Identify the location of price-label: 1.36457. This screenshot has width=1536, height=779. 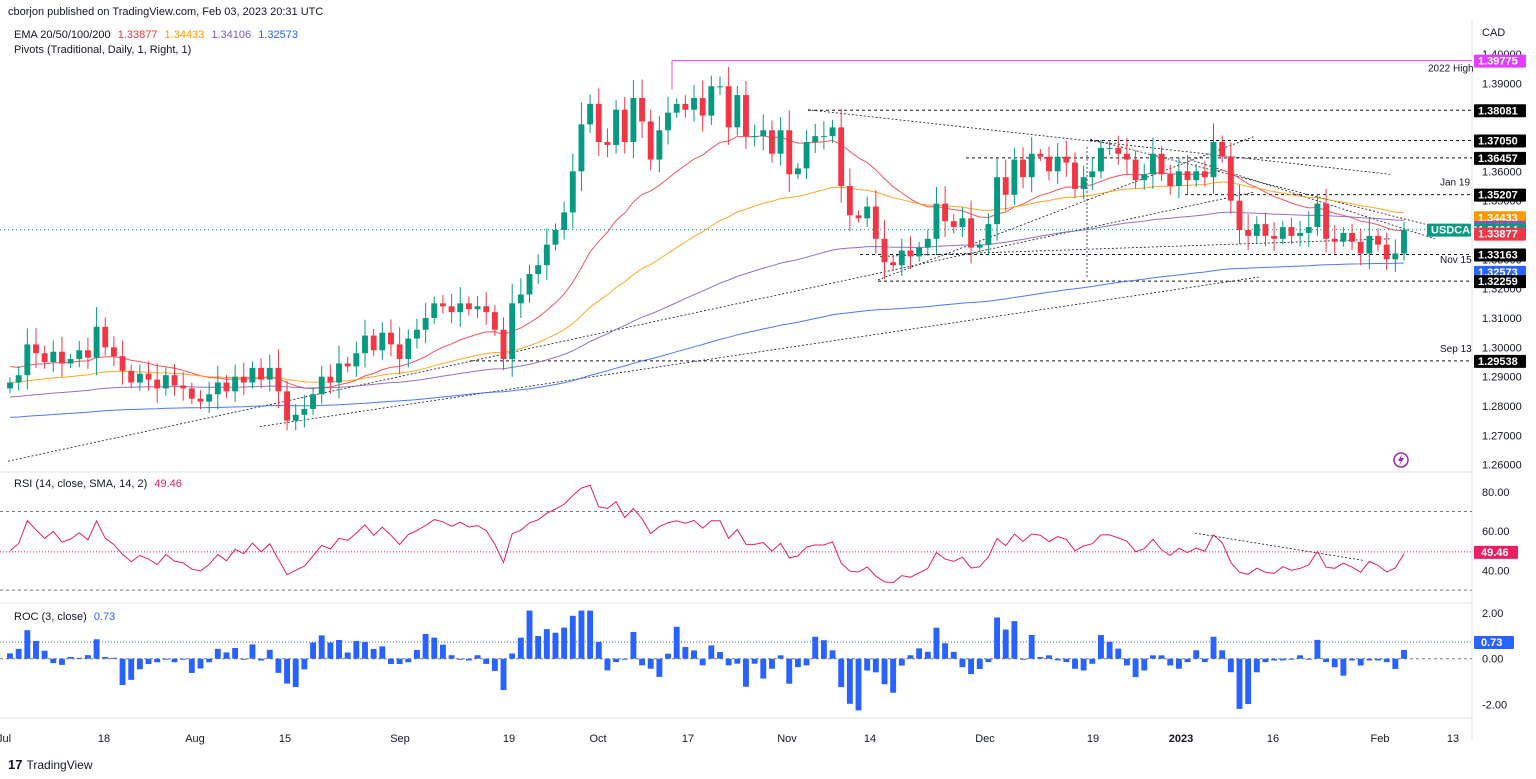
(1500, 158).